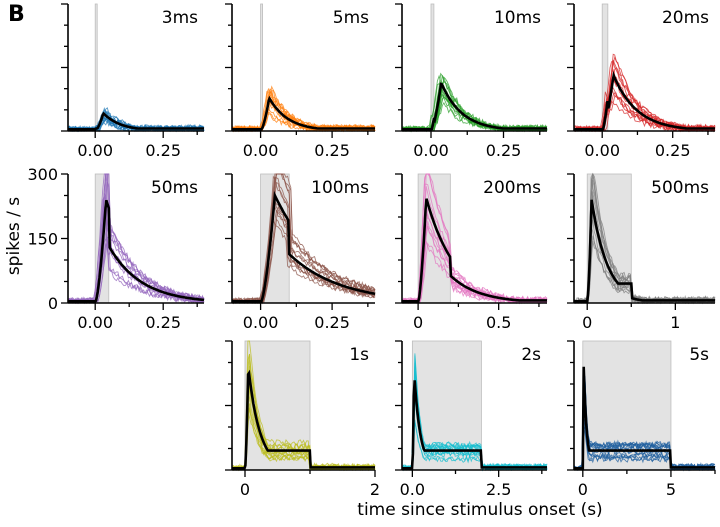 The width and height of the screenshot is (720, 527). Describe the element at coordinates (300, 81) in the screenshot. I see `subplot-5ms: 0.00 0.25 5ms` at that location.